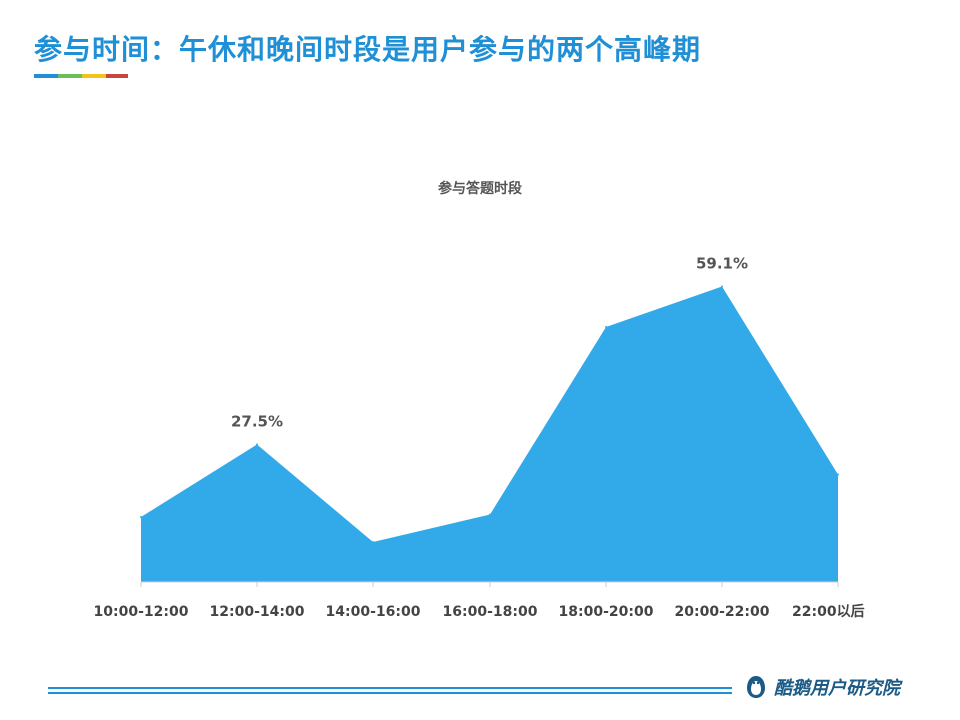 This screenshot has height=720, width=960. I want to click on data-label-1: 27.5%, so click(257, 422).